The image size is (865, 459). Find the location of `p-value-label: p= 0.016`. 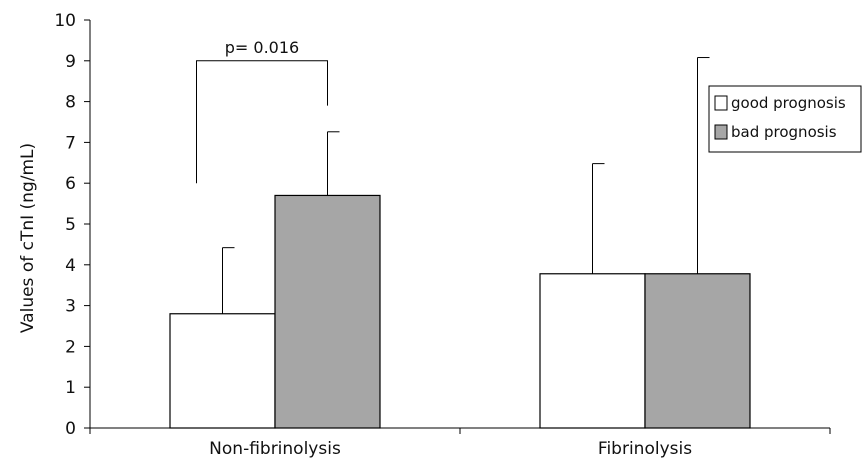

p-value-label: p= 0.016 is located at coordinates (262, 47).